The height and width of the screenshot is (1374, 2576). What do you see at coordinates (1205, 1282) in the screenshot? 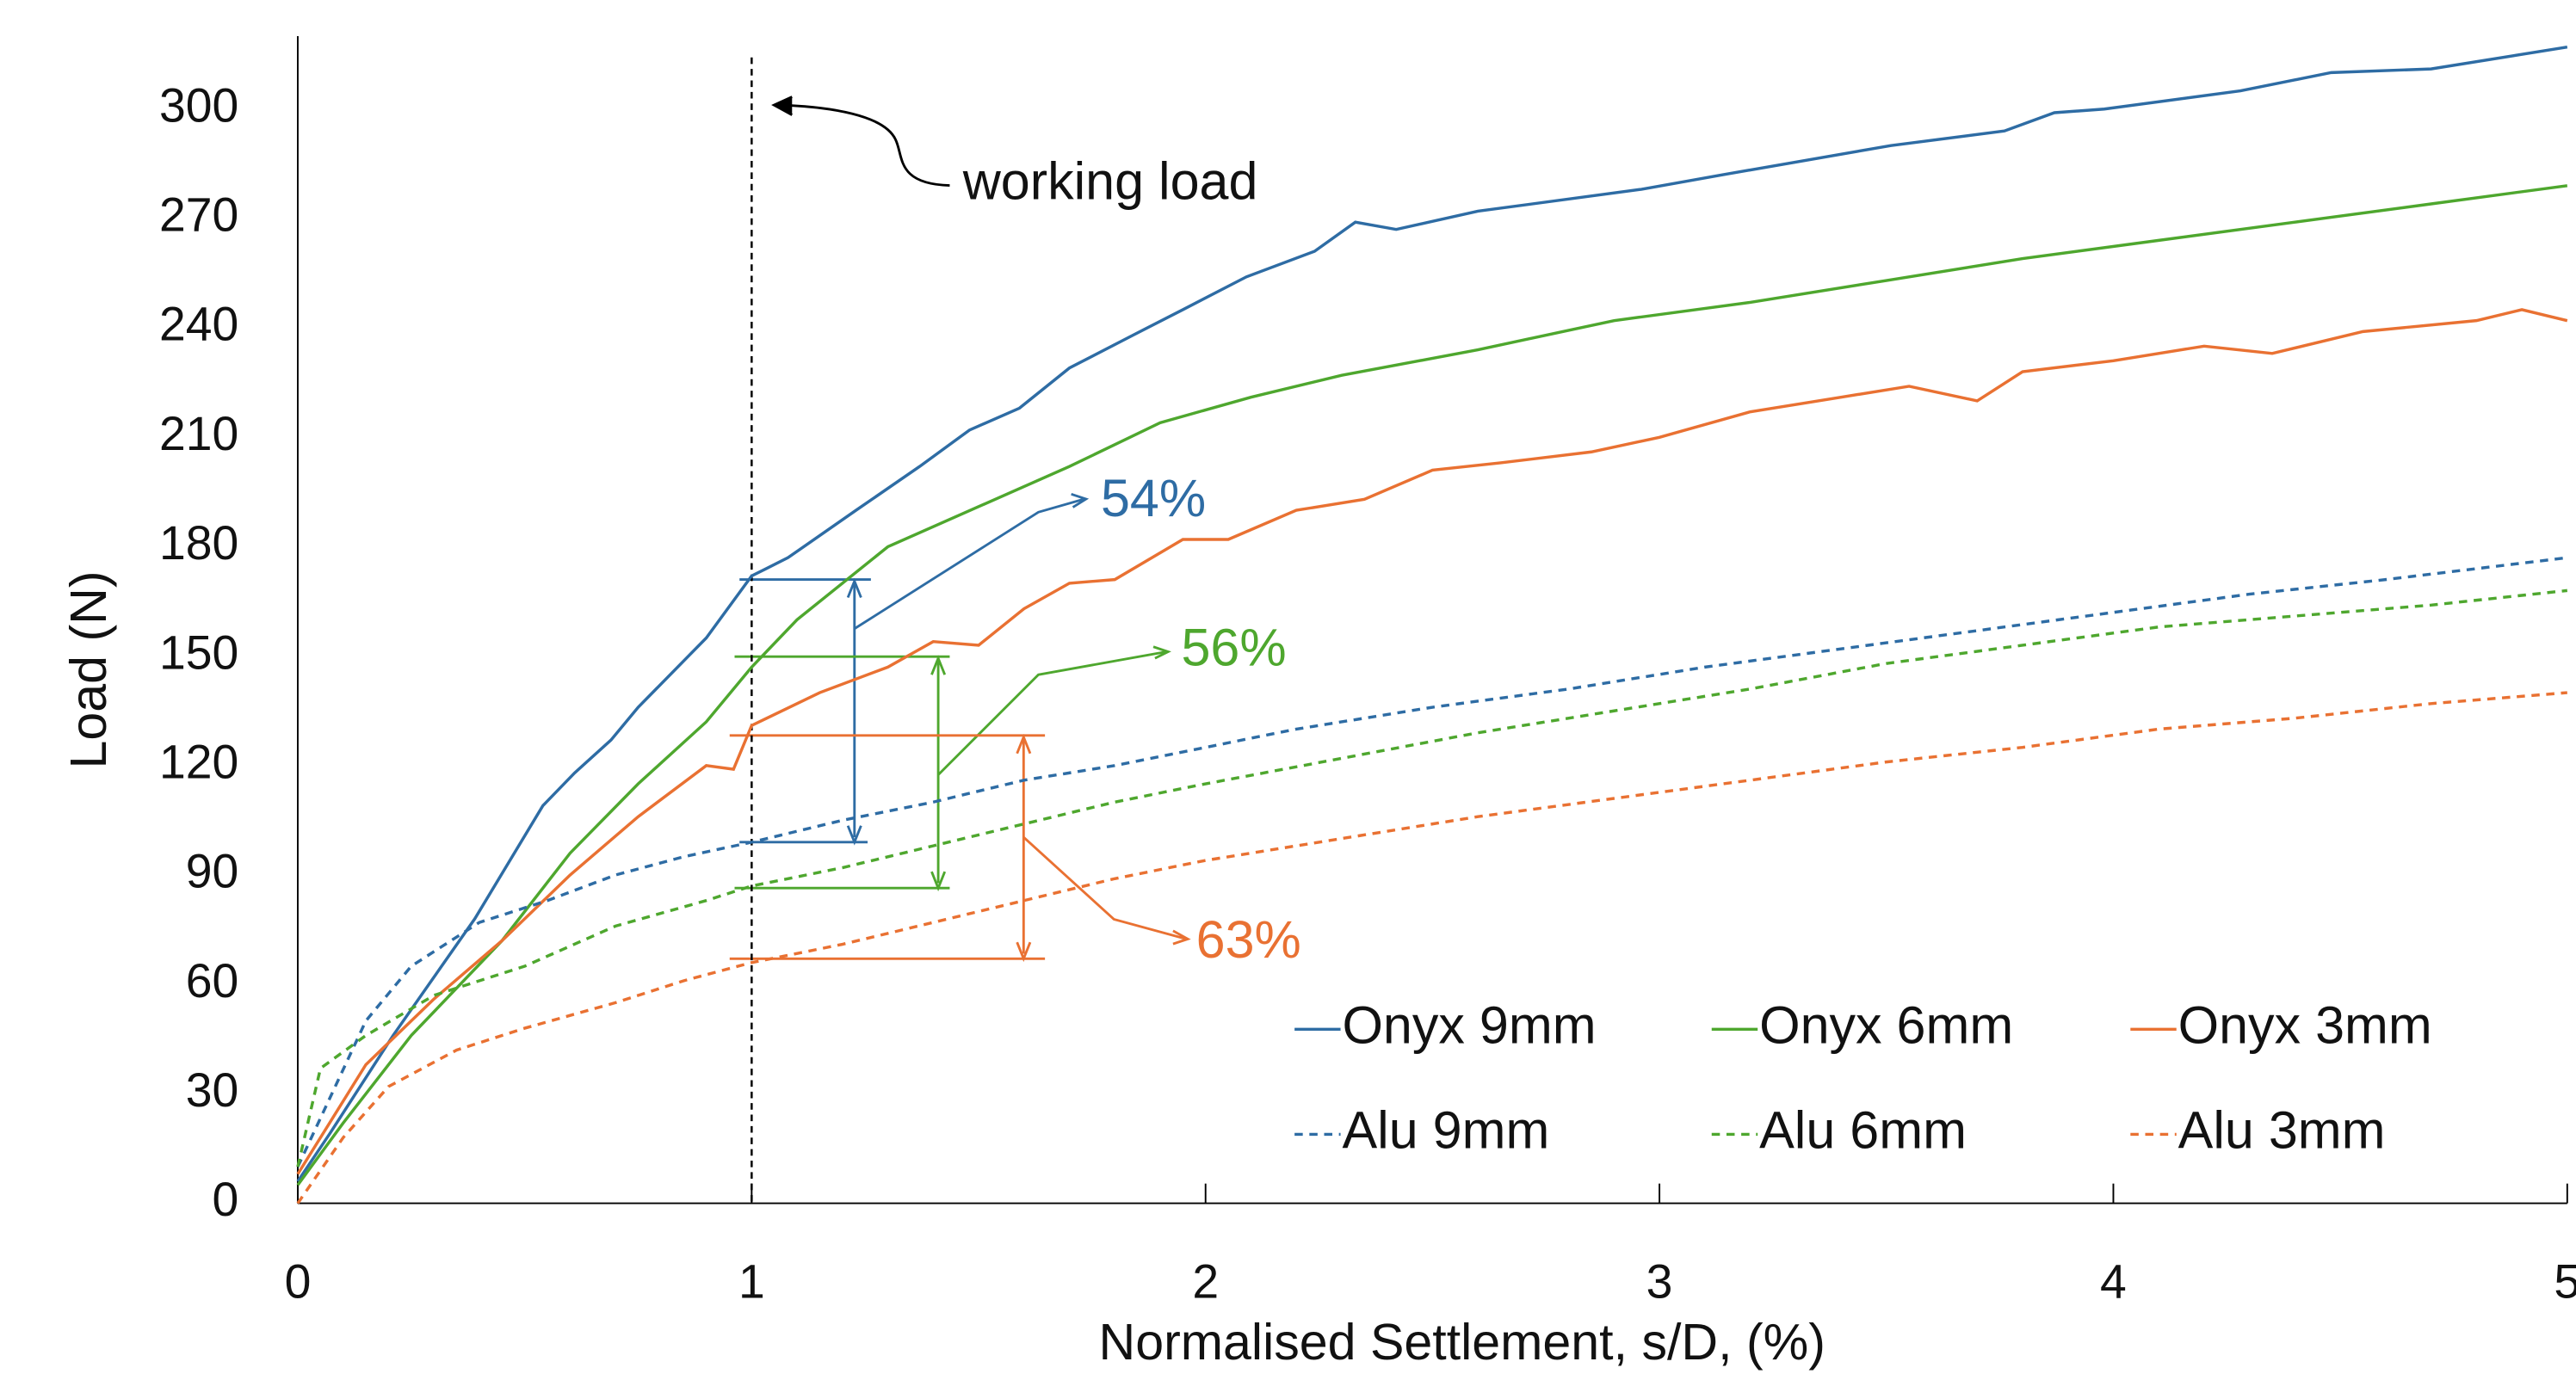
I see `x-tick-label: 2` at bounding box center [1205, 1282].